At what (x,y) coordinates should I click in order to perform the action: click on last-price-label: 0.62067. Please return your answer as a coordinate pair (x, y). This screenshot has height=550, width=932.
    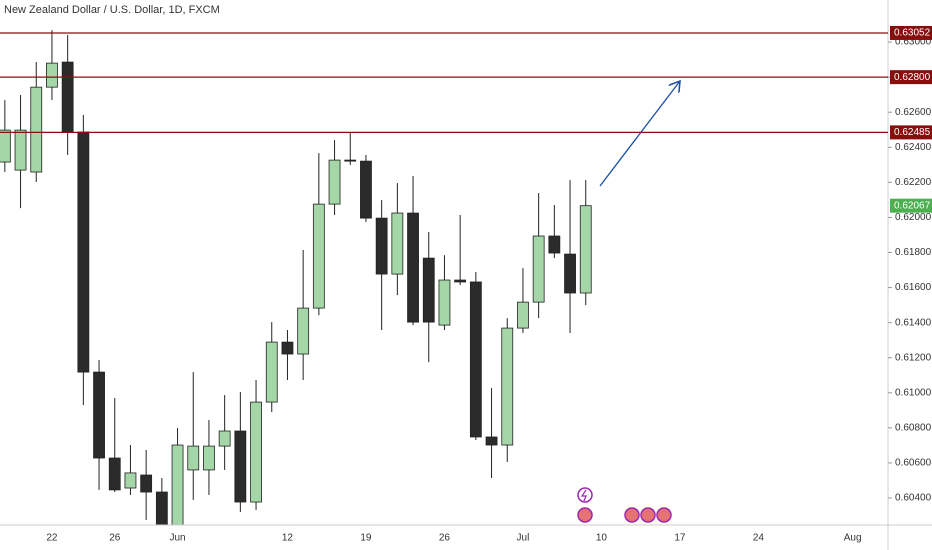
    Looking at the image, I should click on (912, 205).